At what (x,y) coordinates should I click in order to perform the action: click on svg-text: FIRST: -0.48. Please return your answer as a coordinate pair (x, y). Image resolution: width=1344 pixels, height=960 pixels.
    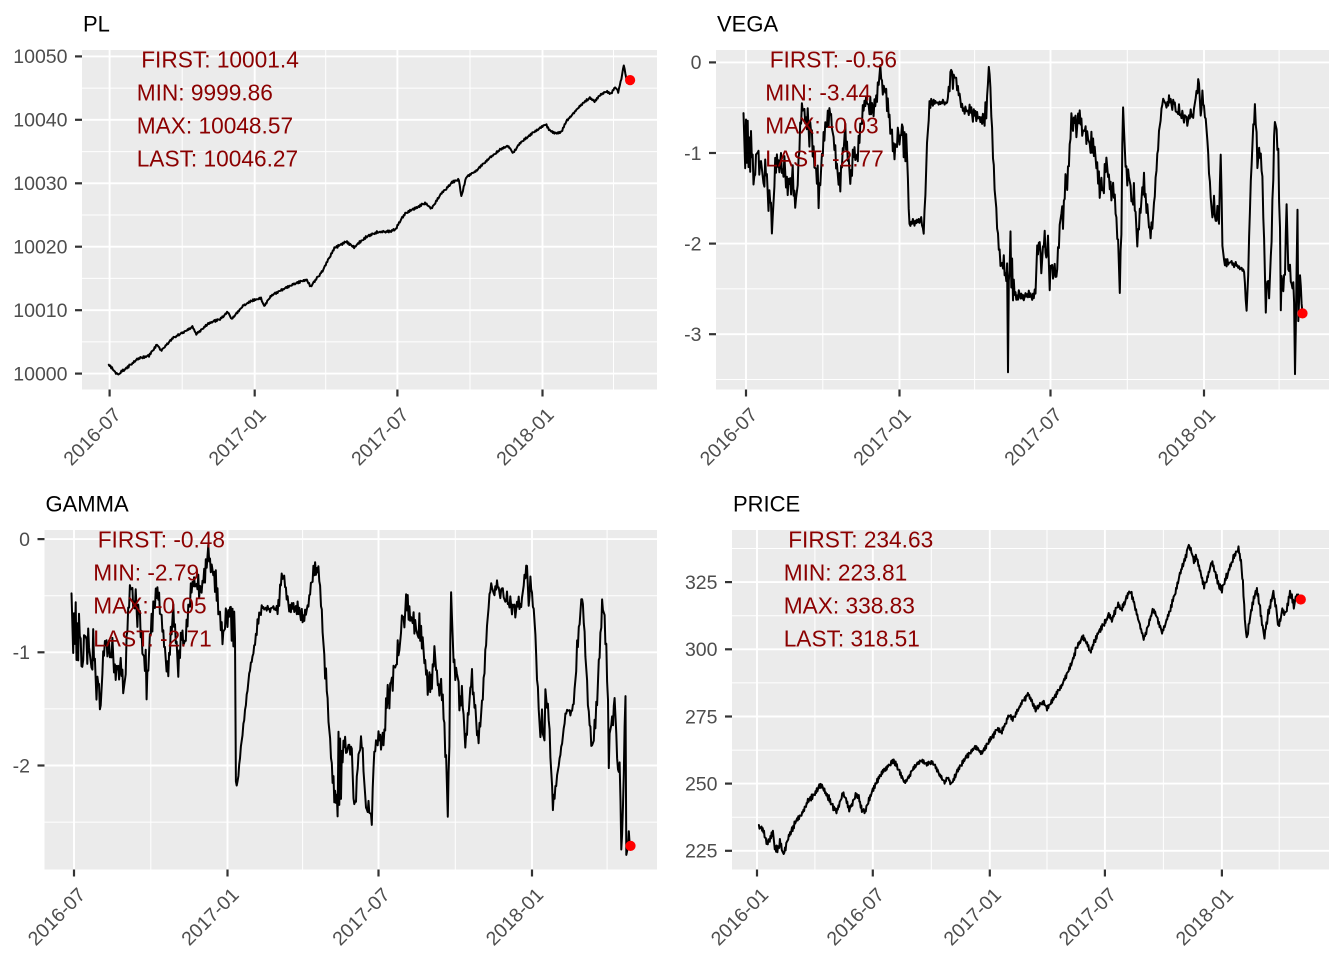
    Looking at the image, I should click on (161, 540).